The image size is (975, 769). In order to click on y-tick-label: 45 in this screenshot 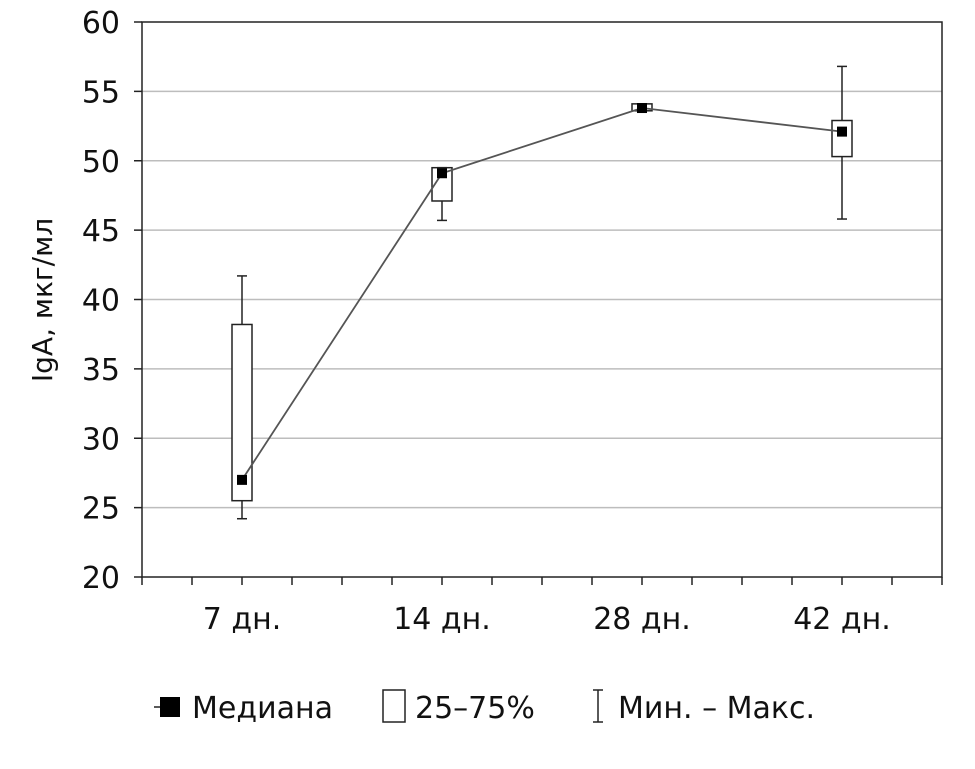, I will do `click(101, 231)`.